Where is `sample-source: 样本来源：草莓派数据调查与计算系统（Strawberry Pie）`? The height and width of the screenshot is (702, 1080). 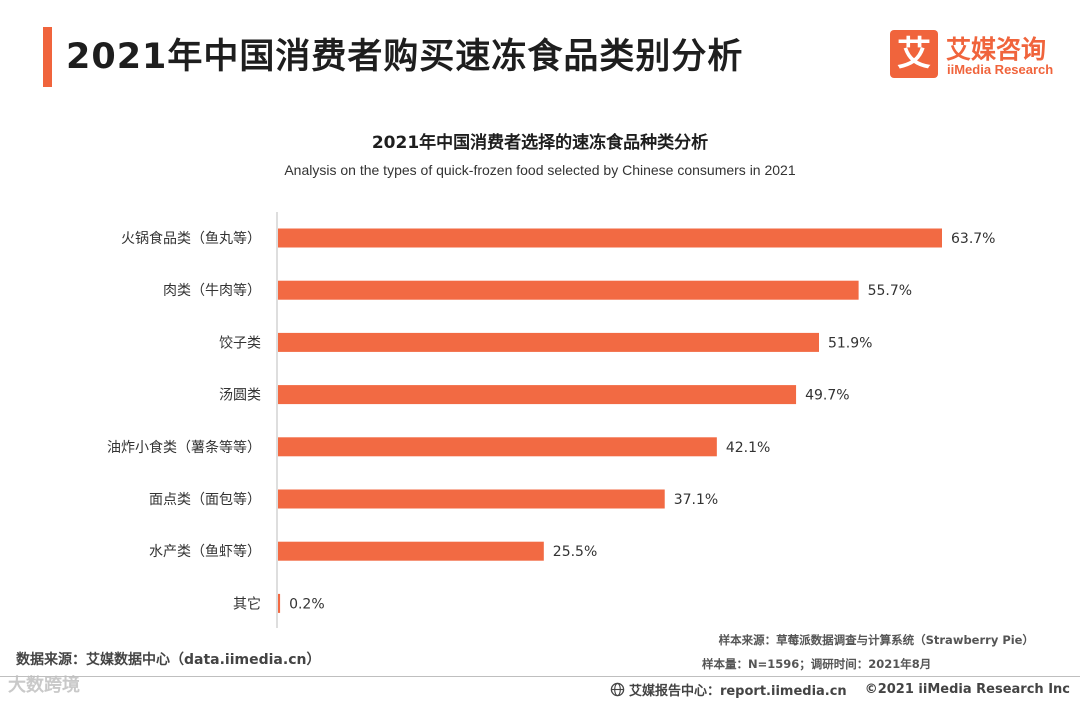 sample-source: 样本来源：草莓派数据调查与计算系统（Strawberry Pie） is located at coordinates (876, 640).